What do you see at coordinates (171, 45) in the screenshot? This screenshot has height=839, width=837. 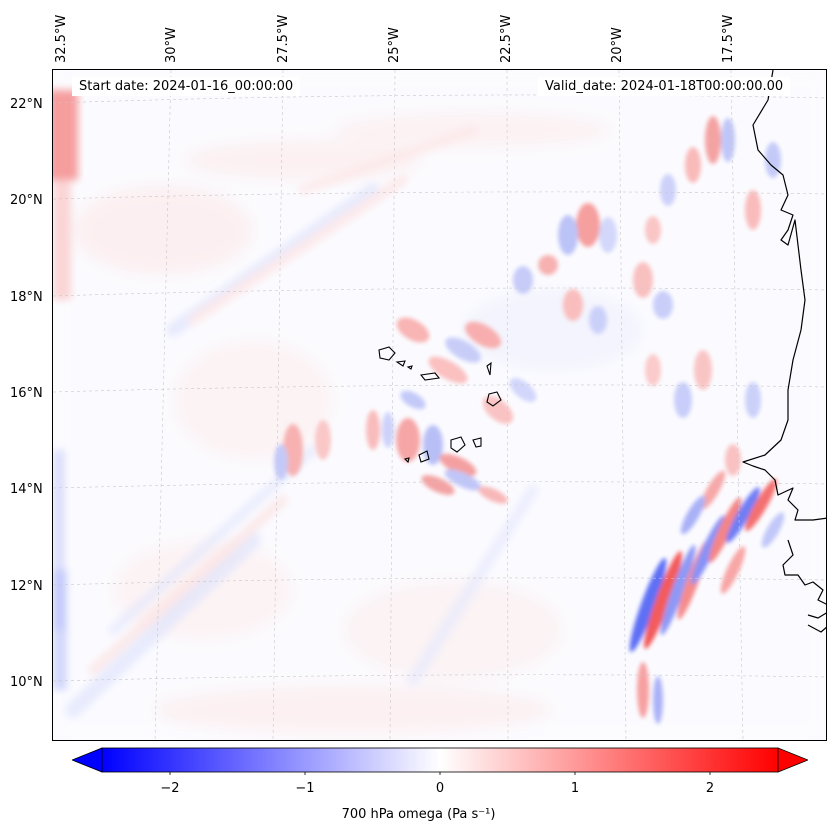 I see `lon-label: 30°W` at bounding box center [171, 45].